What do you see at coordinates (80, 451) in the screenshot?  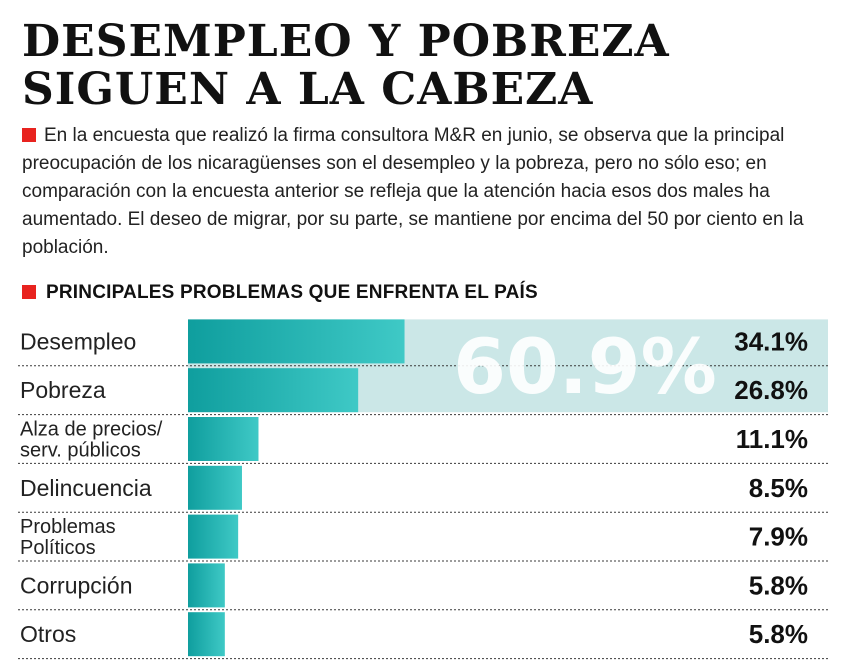 I see `category-label: serv. públicos` at bounding box center [80, 451].